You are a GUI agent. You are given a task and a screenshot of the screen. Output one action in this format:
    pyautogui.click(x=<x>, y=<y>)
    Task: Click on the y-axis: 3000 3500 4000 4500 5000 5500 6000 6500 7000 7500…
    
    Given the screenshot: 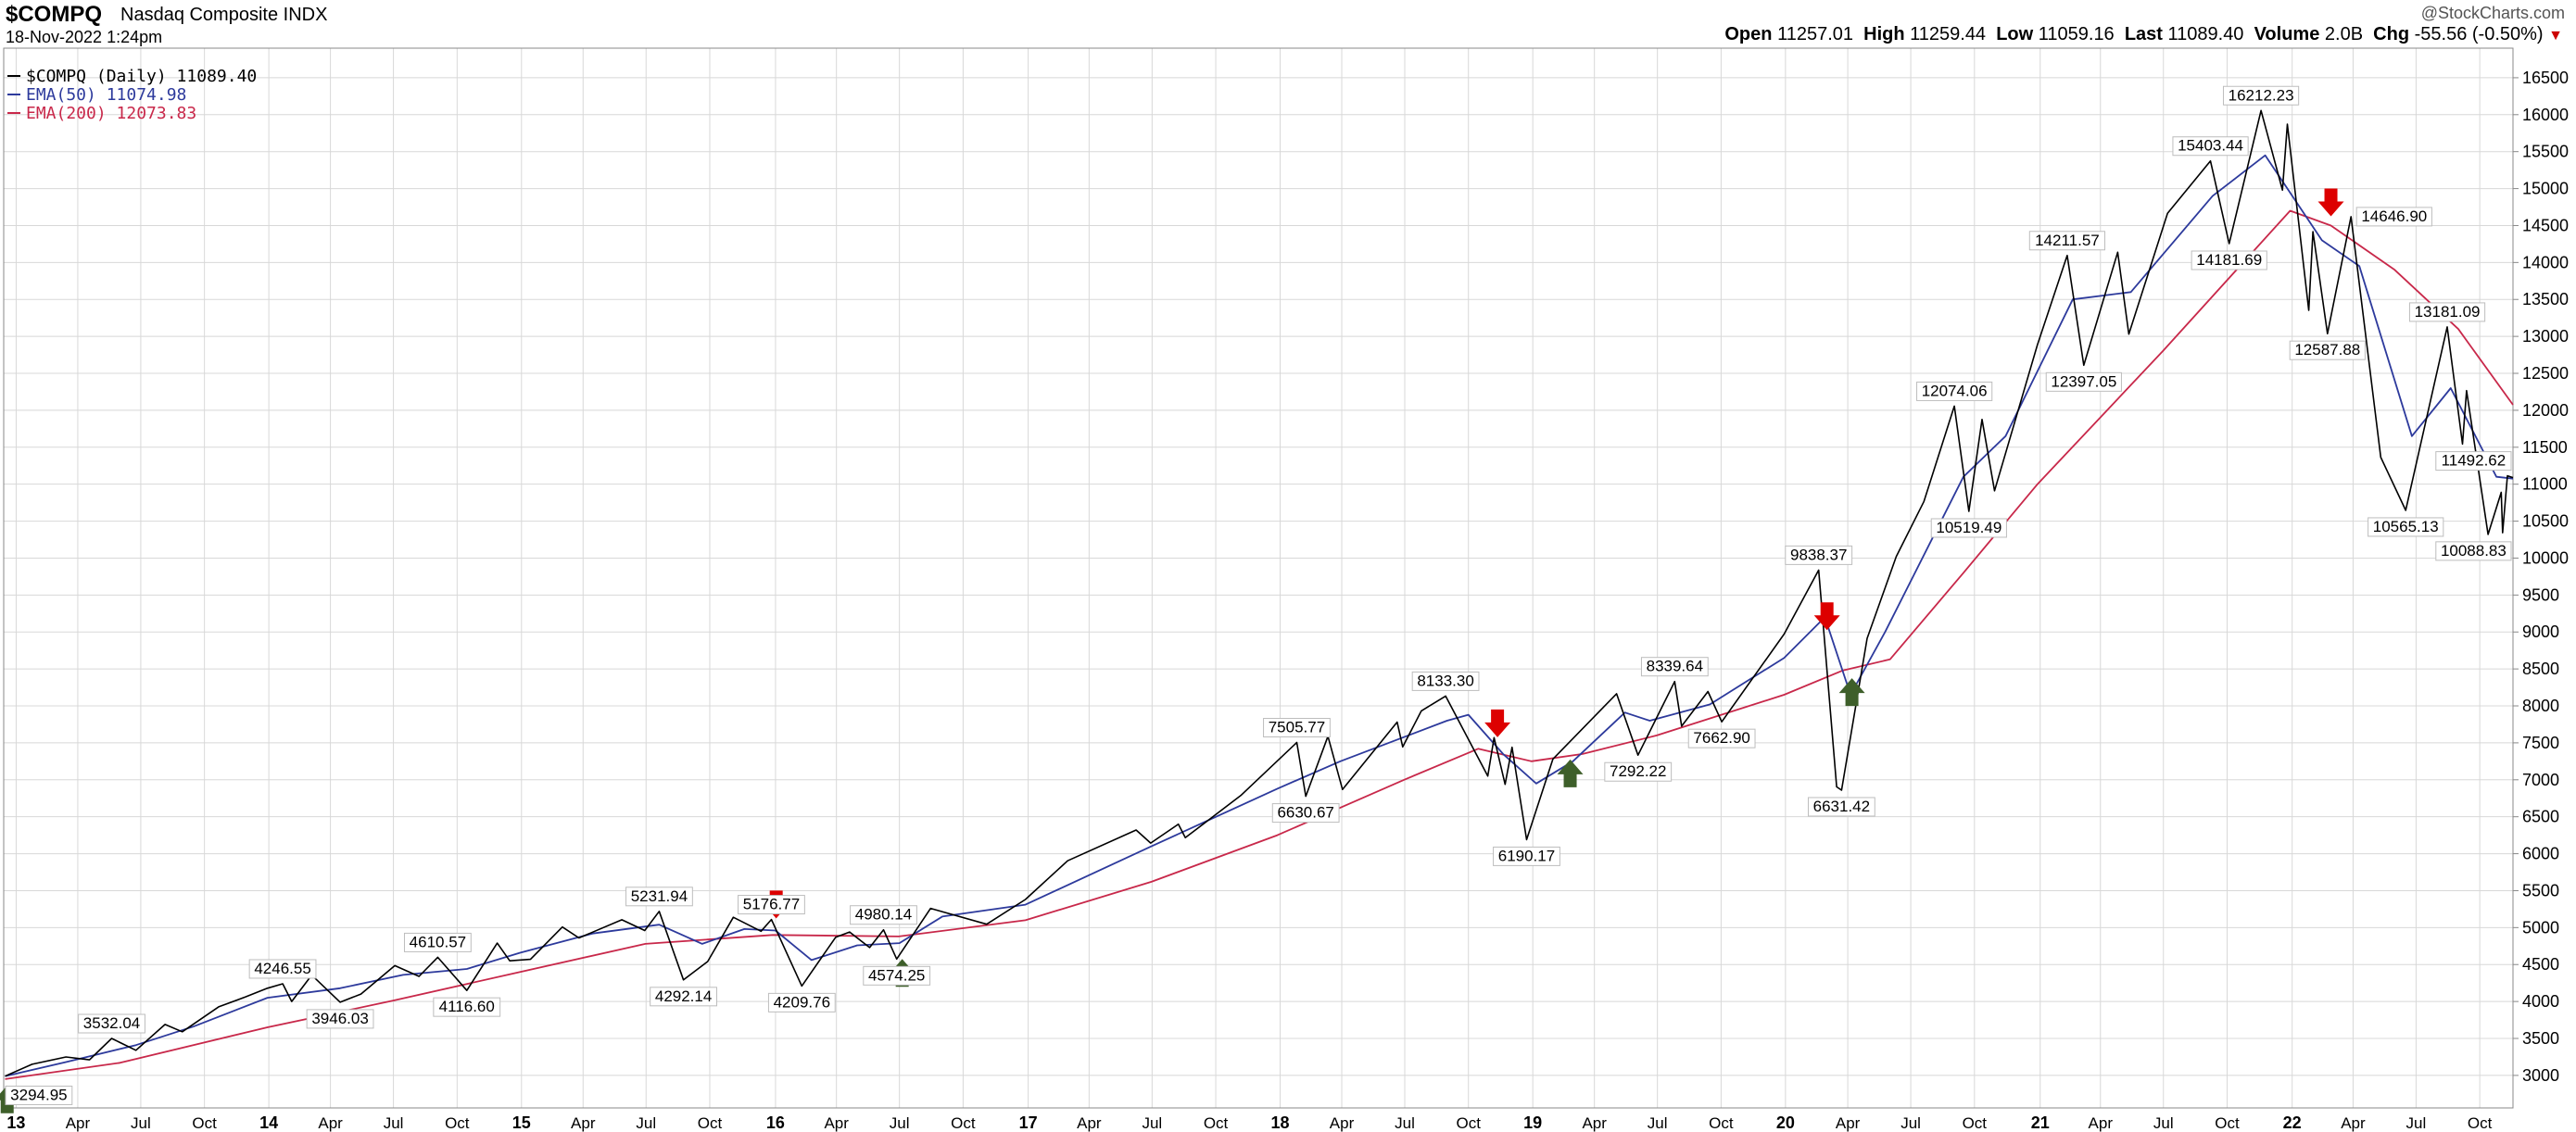 What is the action you would take?
    pyautogui.click(x=2541, y=577)
    